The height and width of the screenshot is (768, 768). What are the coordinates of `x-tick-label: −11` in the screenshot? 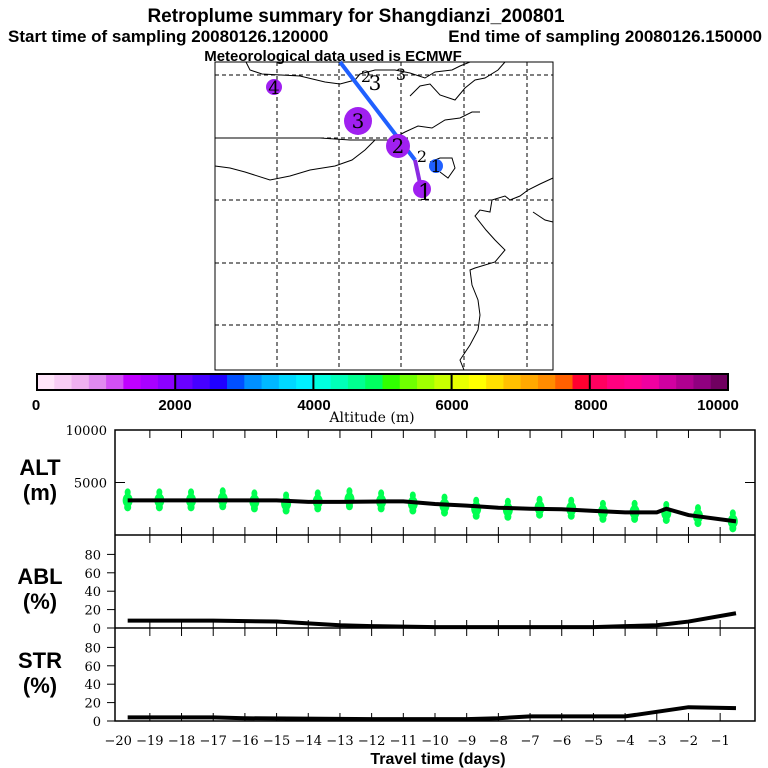 It's located at (403, 741).